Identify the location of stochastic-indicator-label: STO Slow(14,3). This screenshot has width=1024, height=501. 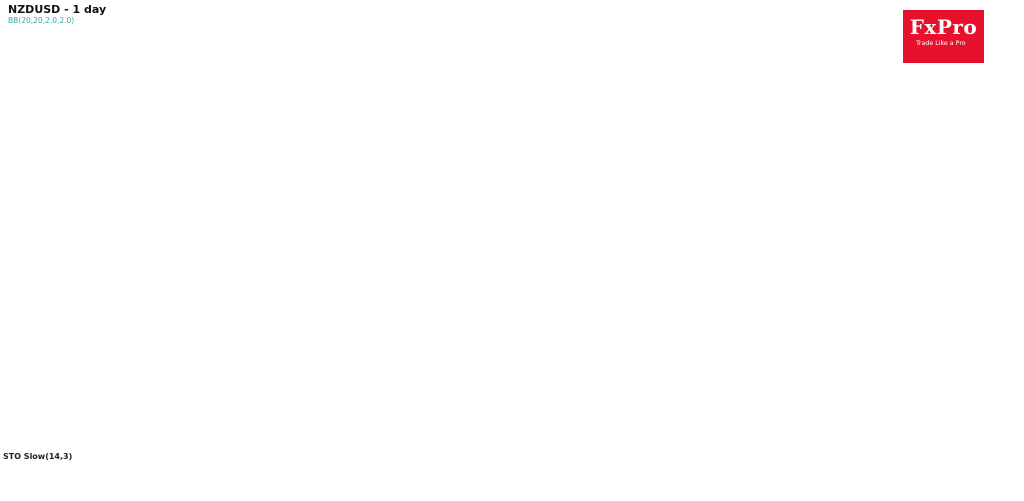
(38, 456).